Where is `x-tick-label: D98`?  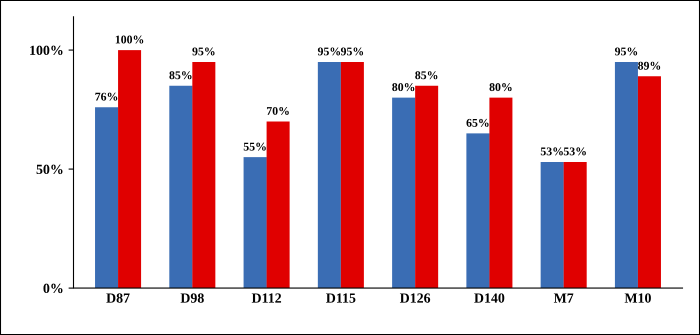
x-tick-label: D98 is located at coordinates (192, 298).